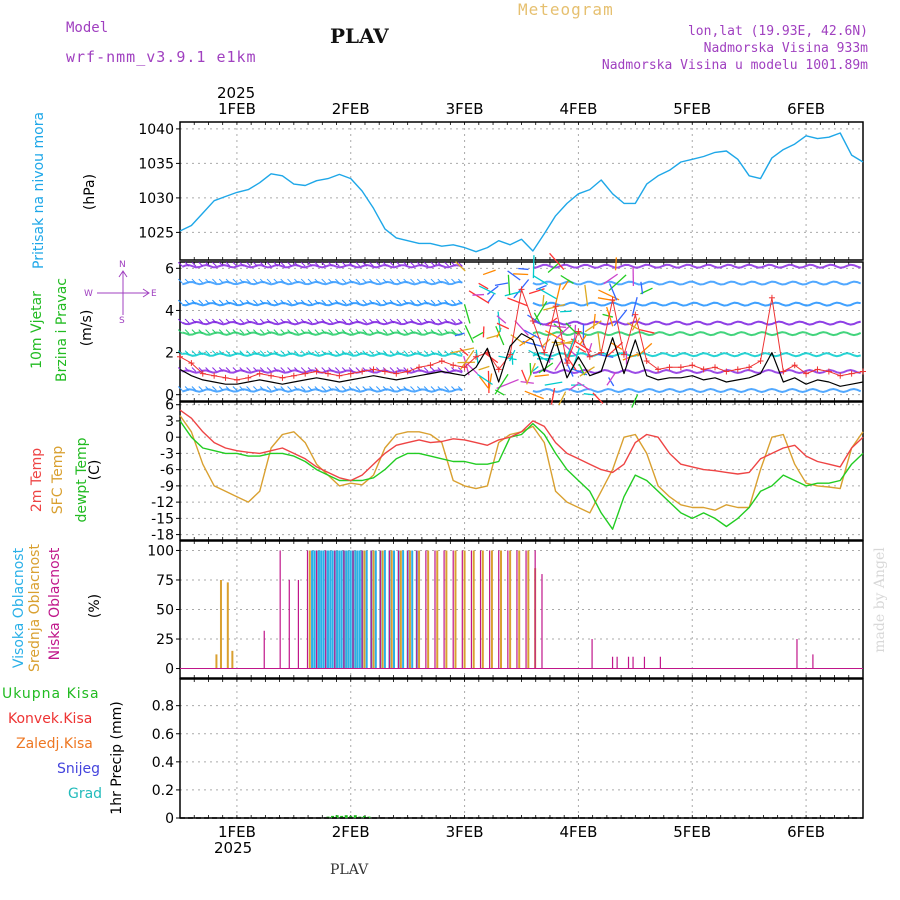 The image size is (900, 900). I want to click on xtick-label-top: 4FEB, so click(578, 109).